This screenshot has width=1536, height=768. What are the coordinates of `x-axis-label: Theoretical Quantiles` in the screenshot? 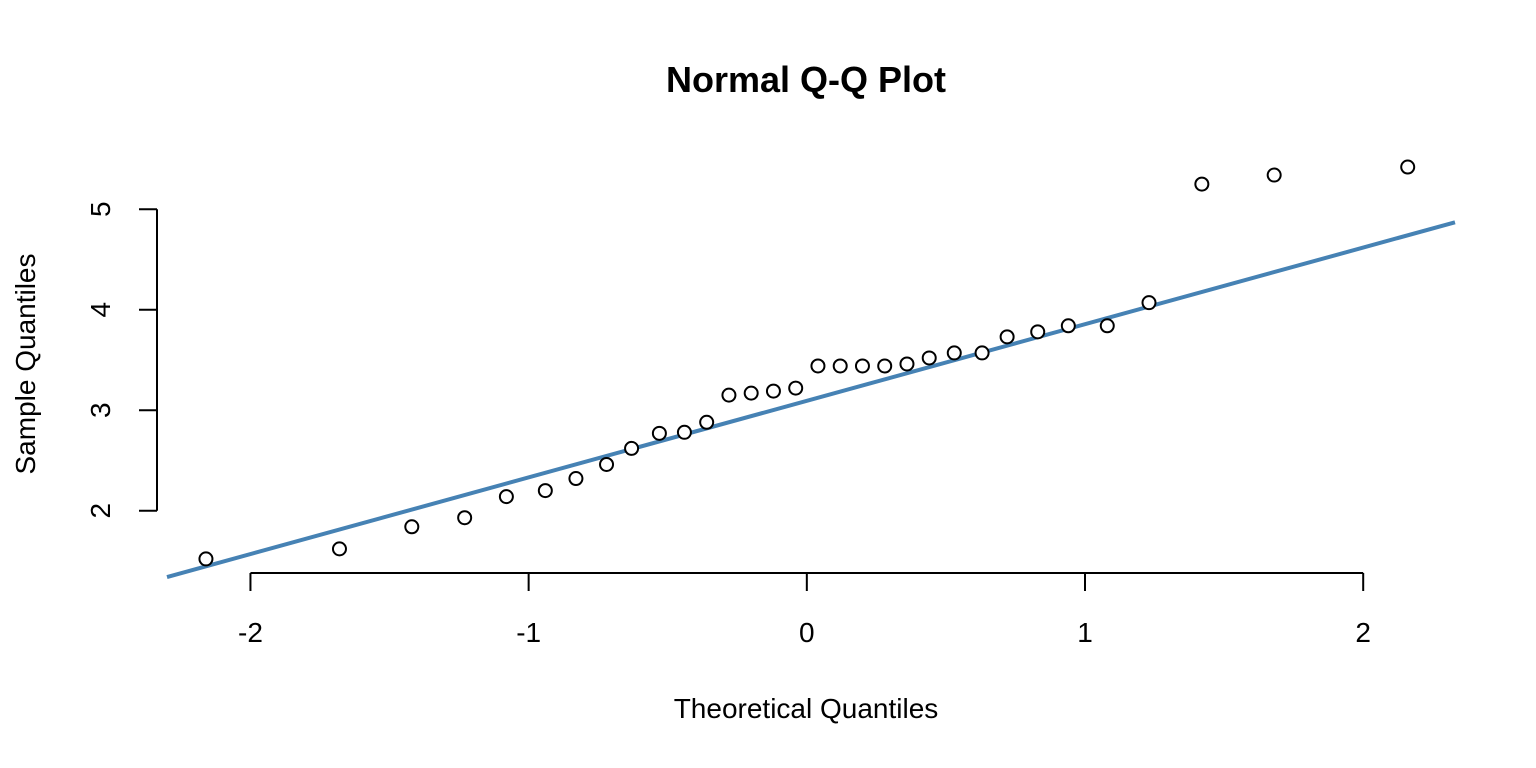 It's located at (806, 708).